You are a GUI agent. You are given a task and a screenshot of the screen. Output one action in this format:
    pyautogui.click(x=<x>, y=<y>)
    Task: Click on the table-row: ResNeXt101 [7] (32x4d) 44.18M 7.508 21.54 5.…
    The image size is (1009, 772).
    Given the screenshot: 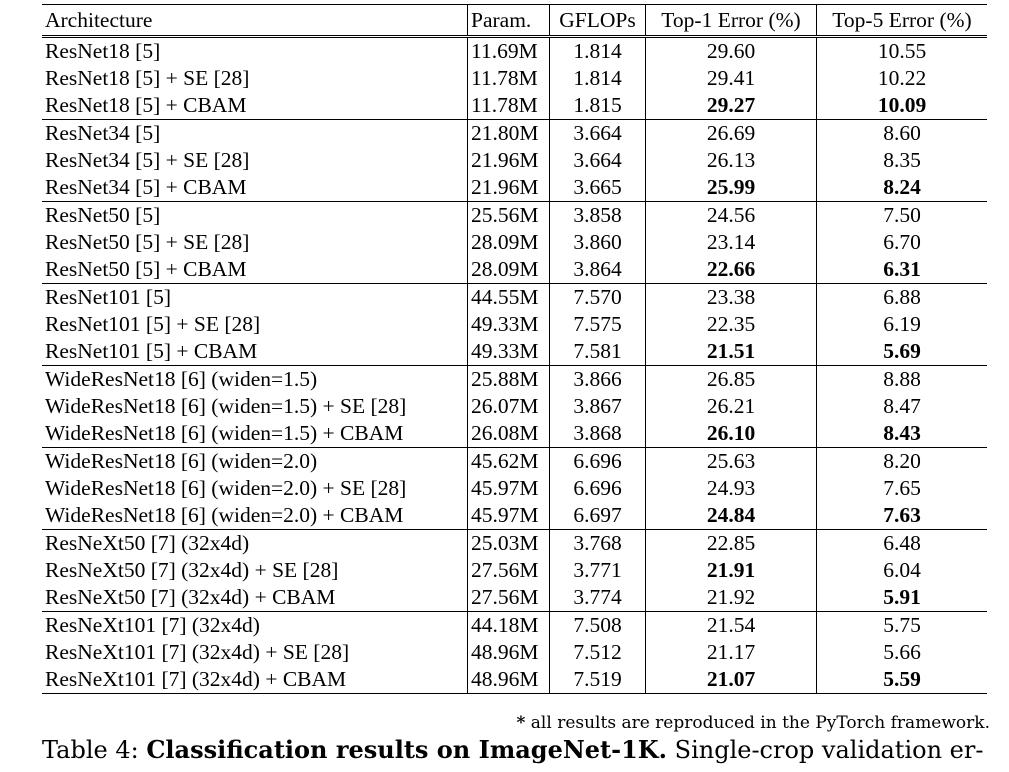 What is the action you would take?
    pyautogui.click(x=514, y=625)
    